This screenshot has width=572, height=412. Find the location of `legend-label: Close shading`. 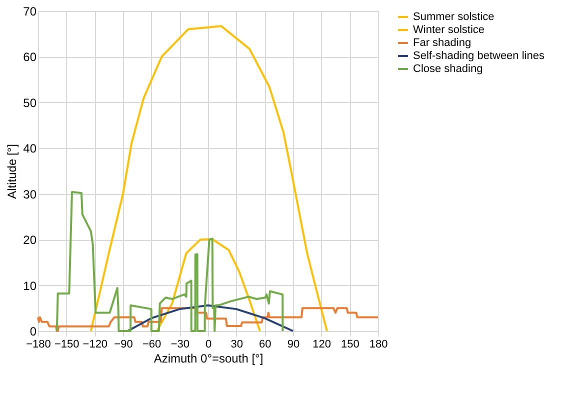

legend-label: Close shading is located at coordinates (448, 69).